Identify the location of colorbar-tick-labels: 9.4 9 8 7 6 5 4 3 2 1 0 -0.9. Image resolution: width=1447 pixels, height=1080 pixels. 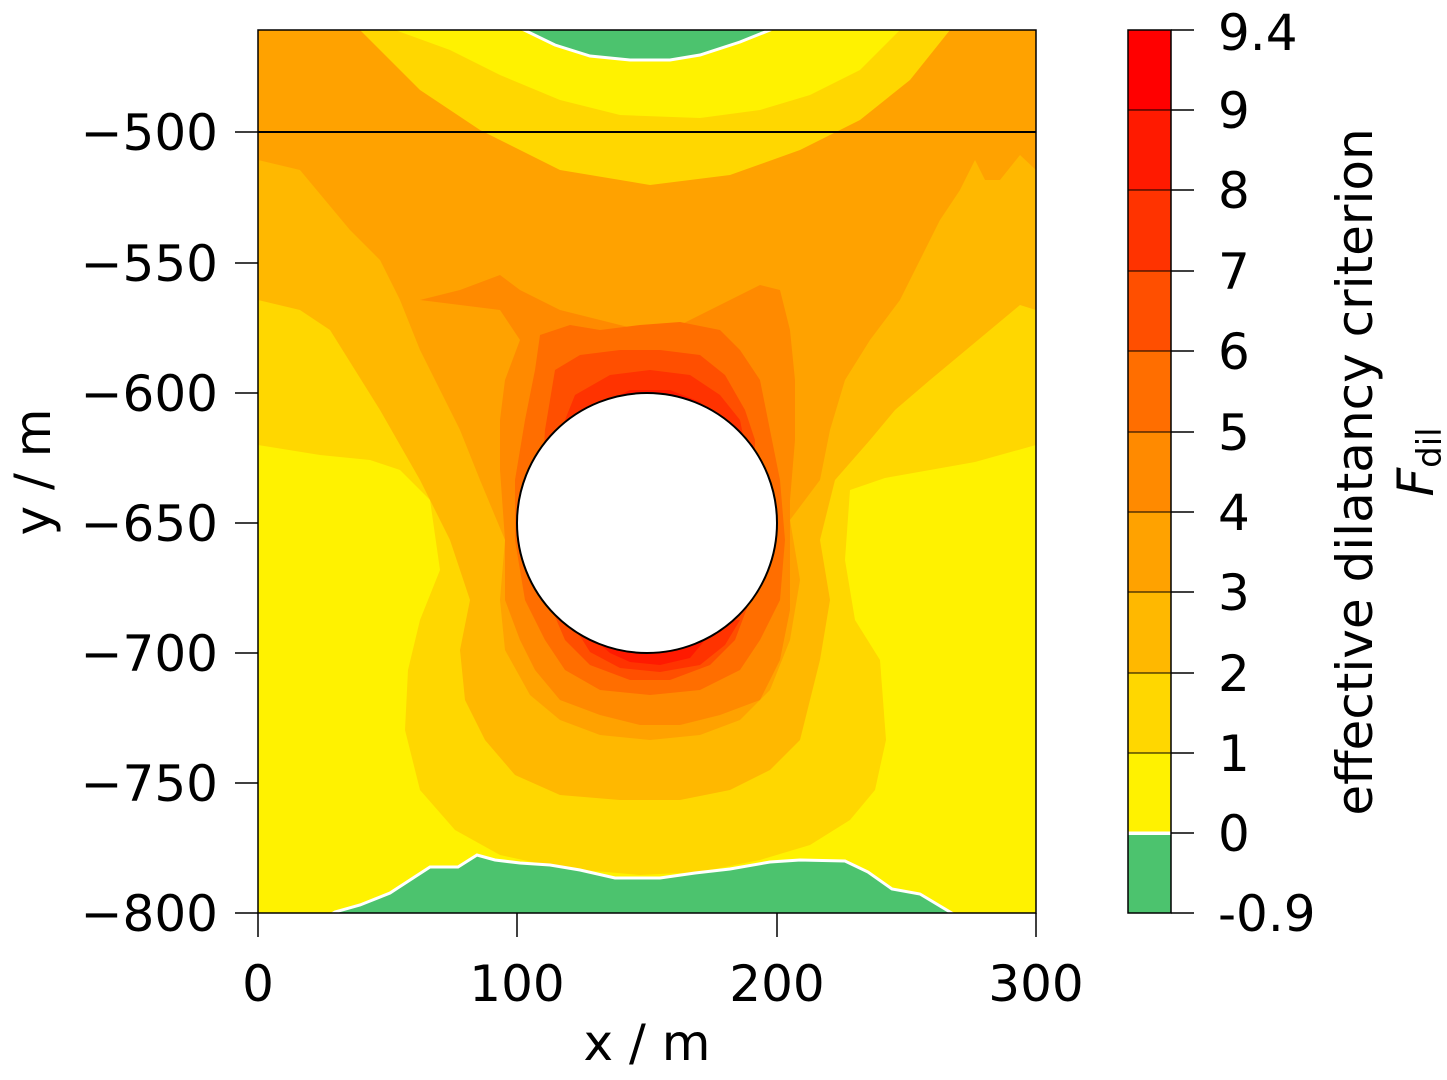
(1267, 473).